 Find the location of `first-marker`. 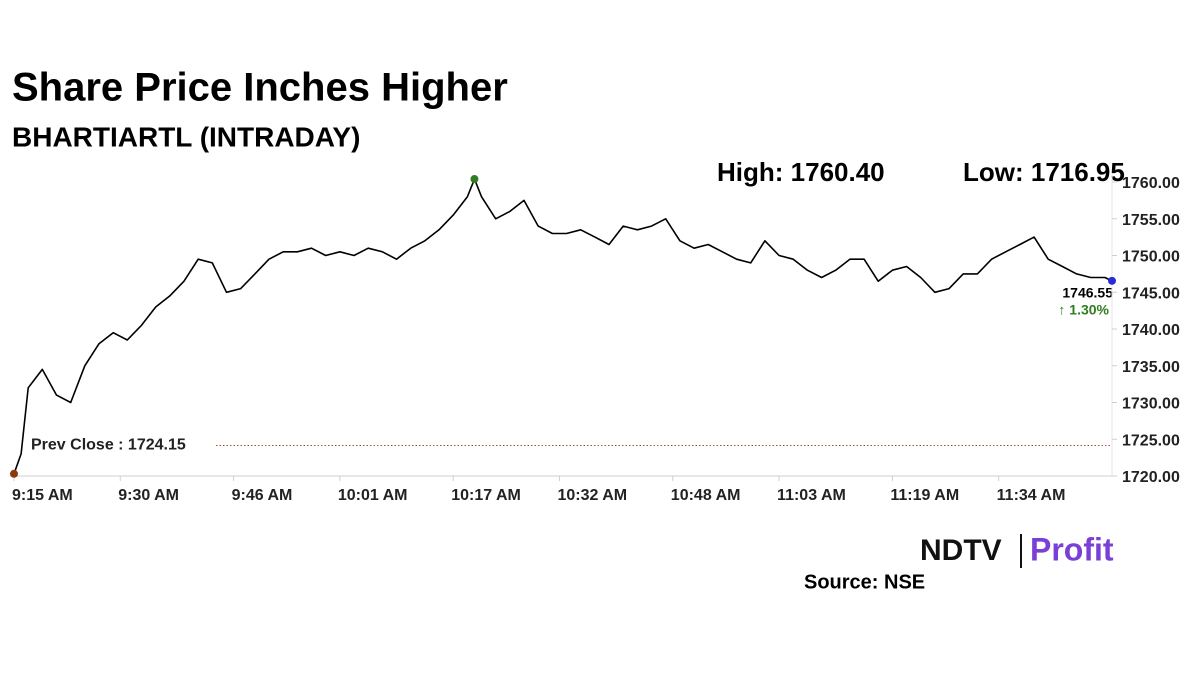

first-marker is located at coordinates (14, 473).